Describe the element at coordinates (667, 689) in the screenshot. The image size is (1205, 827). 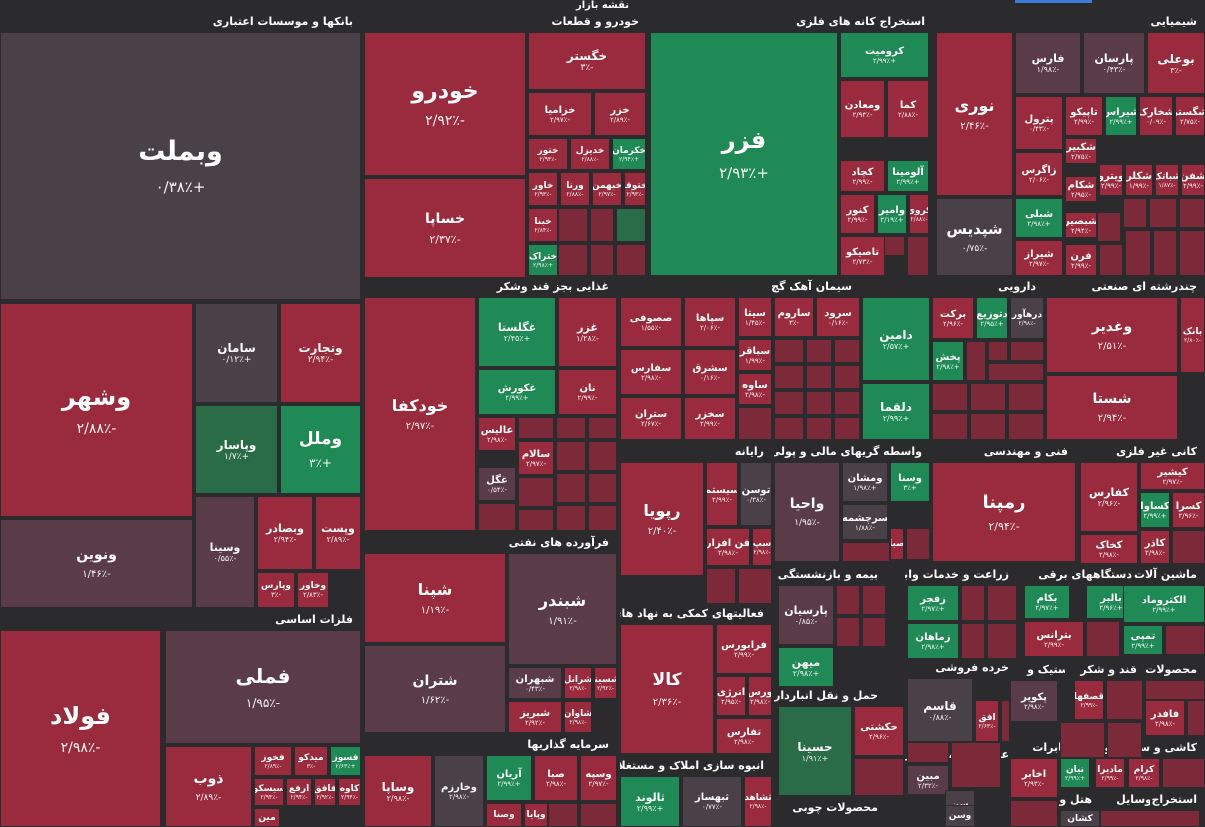
I see `stock-tile-kala: کالا -۲/۳۶٪` at that location.